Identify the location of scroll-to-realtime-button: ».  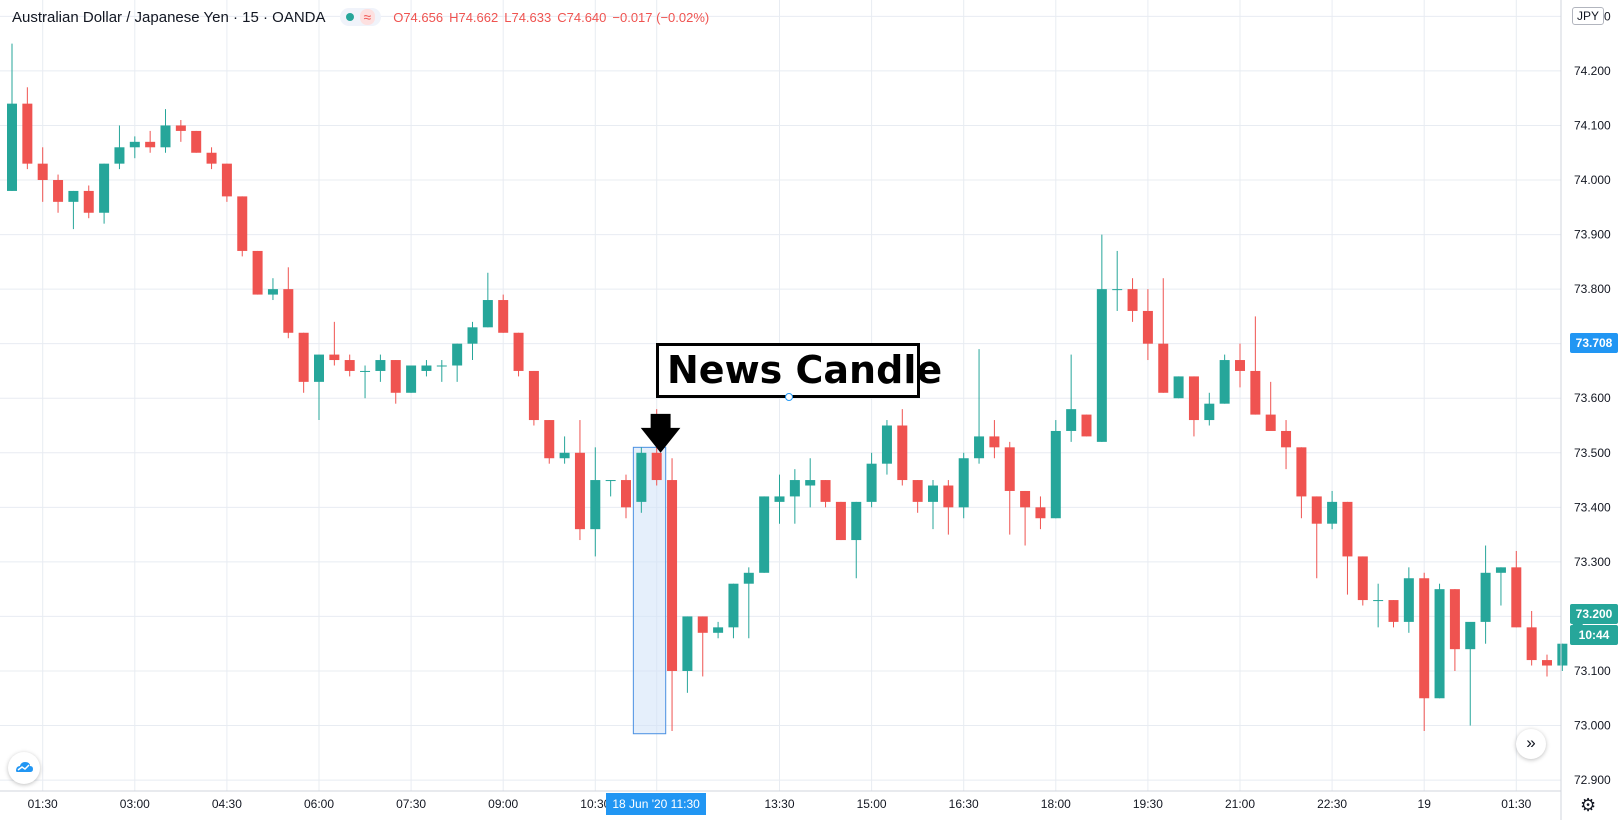
(1531, 744).